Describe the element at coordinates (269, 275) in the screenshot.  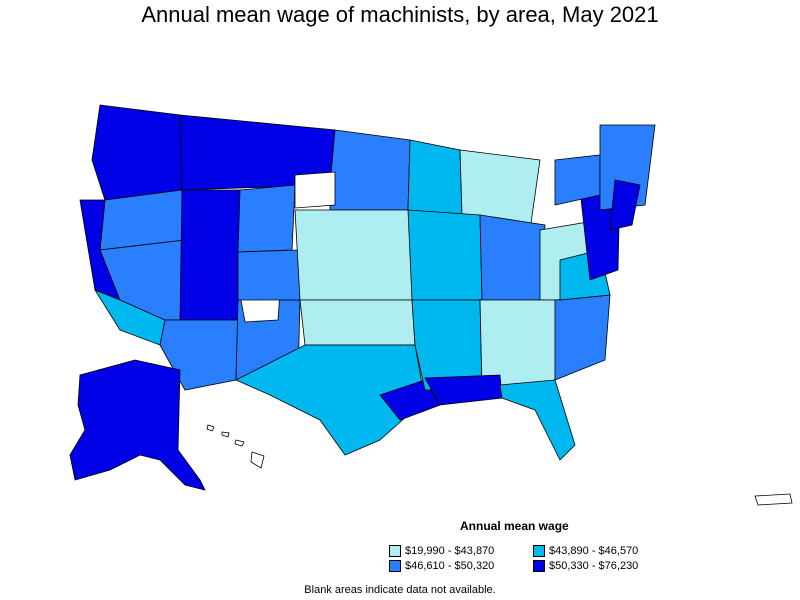
I see `region-colorado` at that location.